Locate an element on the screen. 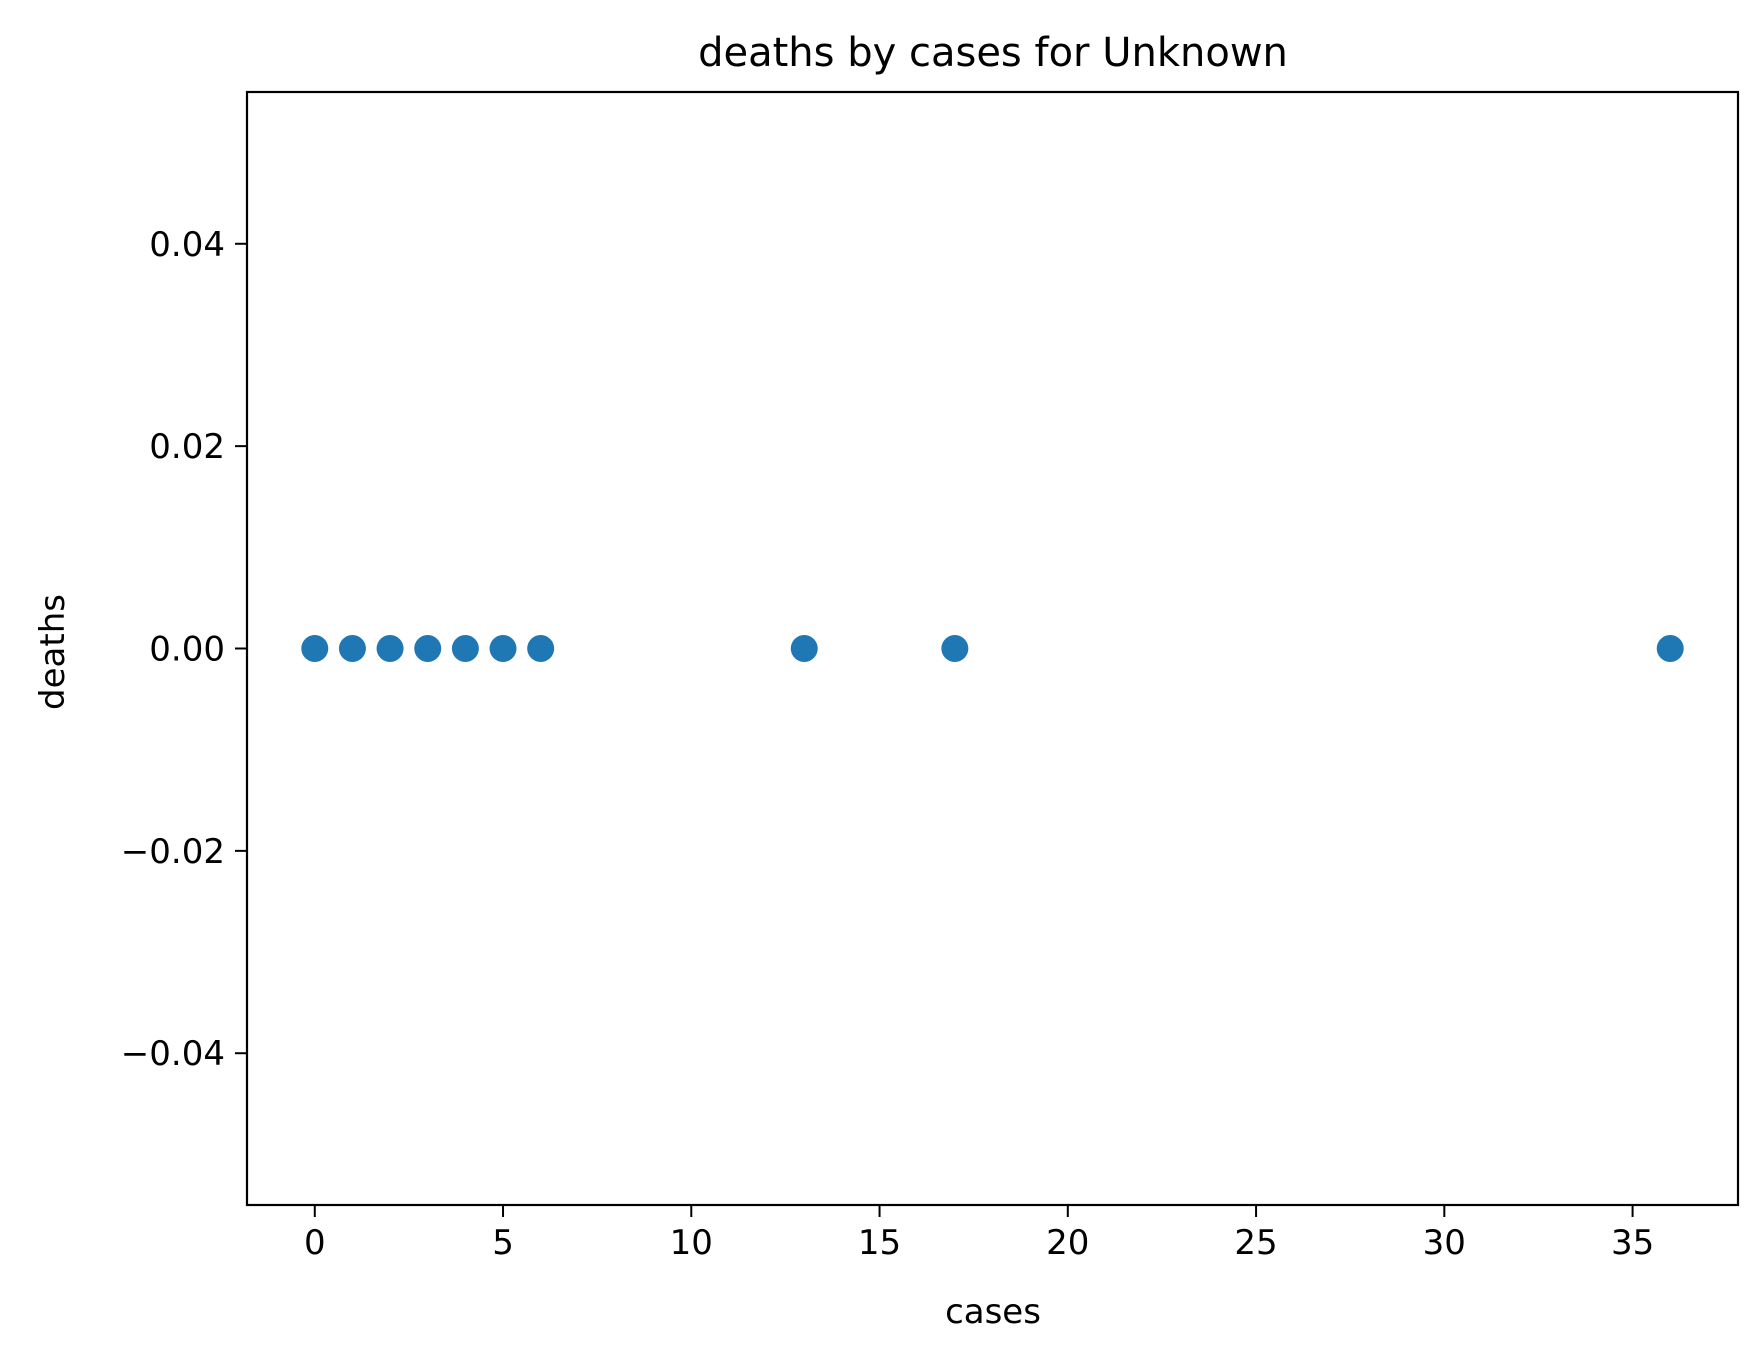 The width and height of the screenshot is (1763, 1361). x-tick-label: 30 is located at coordinates (1444, 1243).